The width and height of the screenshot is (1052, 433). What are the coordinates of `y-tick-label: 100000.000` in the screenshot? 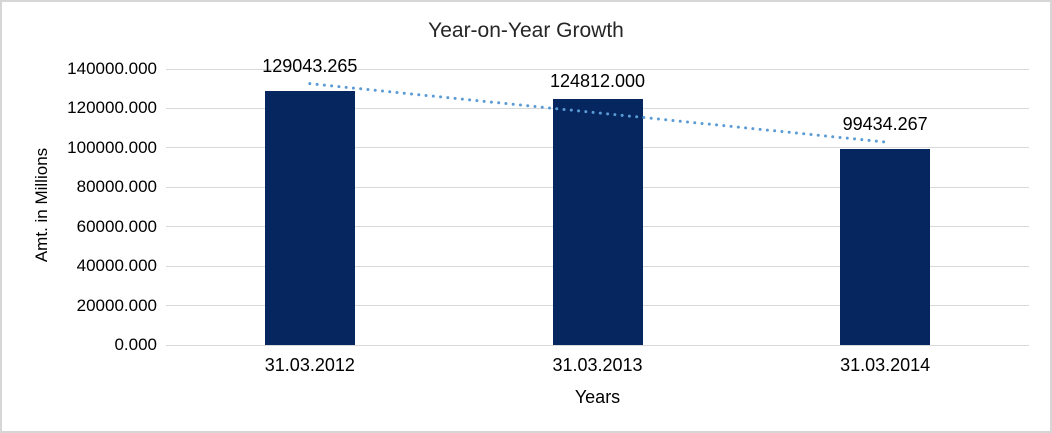 It's located at (112, 147).